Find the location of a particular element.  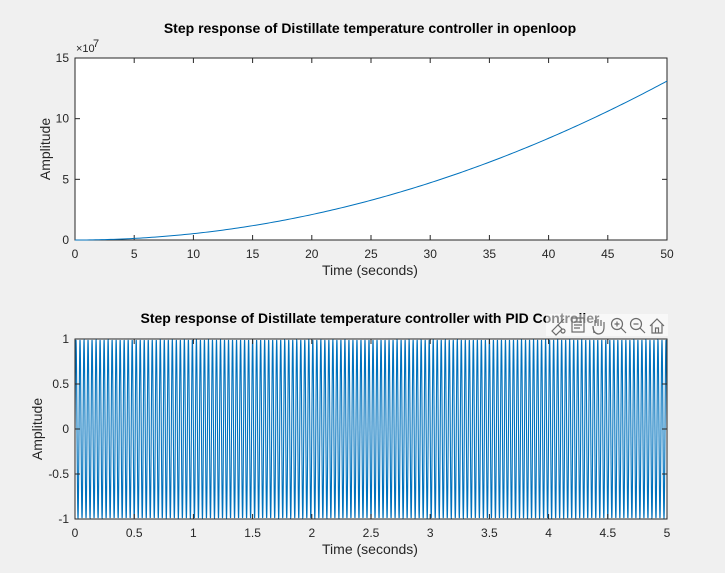

pid-x-tick-label: 0 is located at coordinates (75, 533).